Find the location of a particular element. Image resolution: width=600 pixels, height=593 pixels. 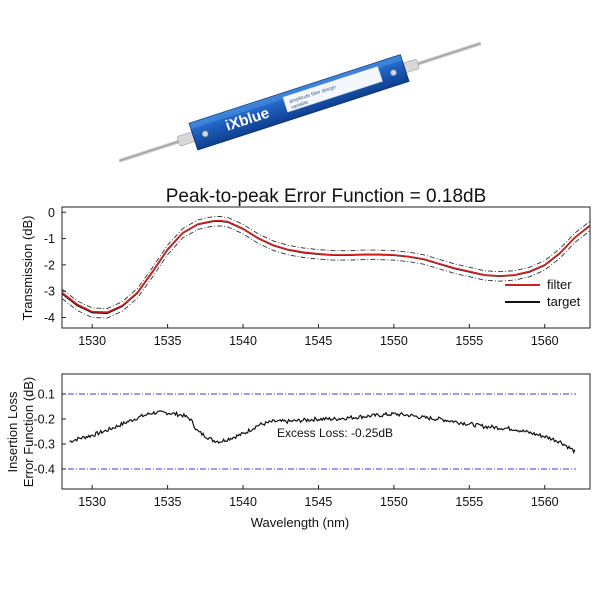

transmission-ytick-label-0: 0 is located at coordinates (51, 213).